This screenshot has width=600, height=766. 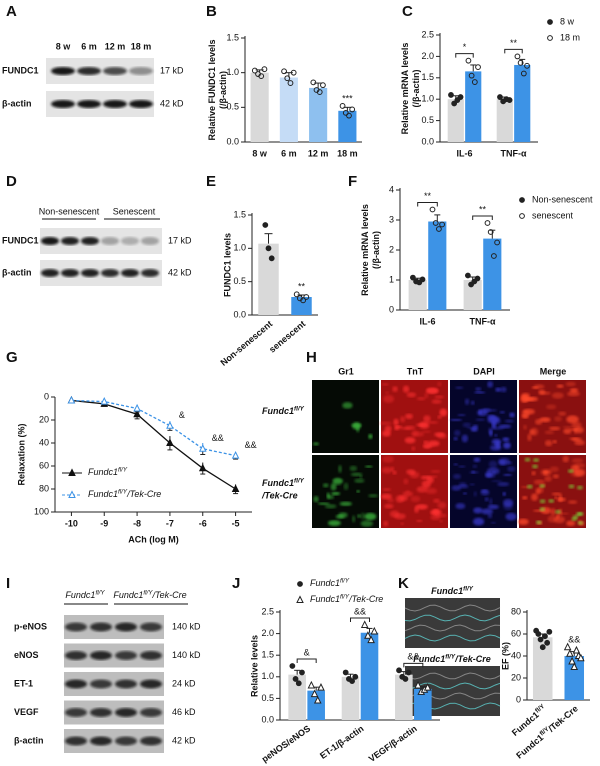 I want to click on x-tick-label: 12 m, so click(x=318, y=153).